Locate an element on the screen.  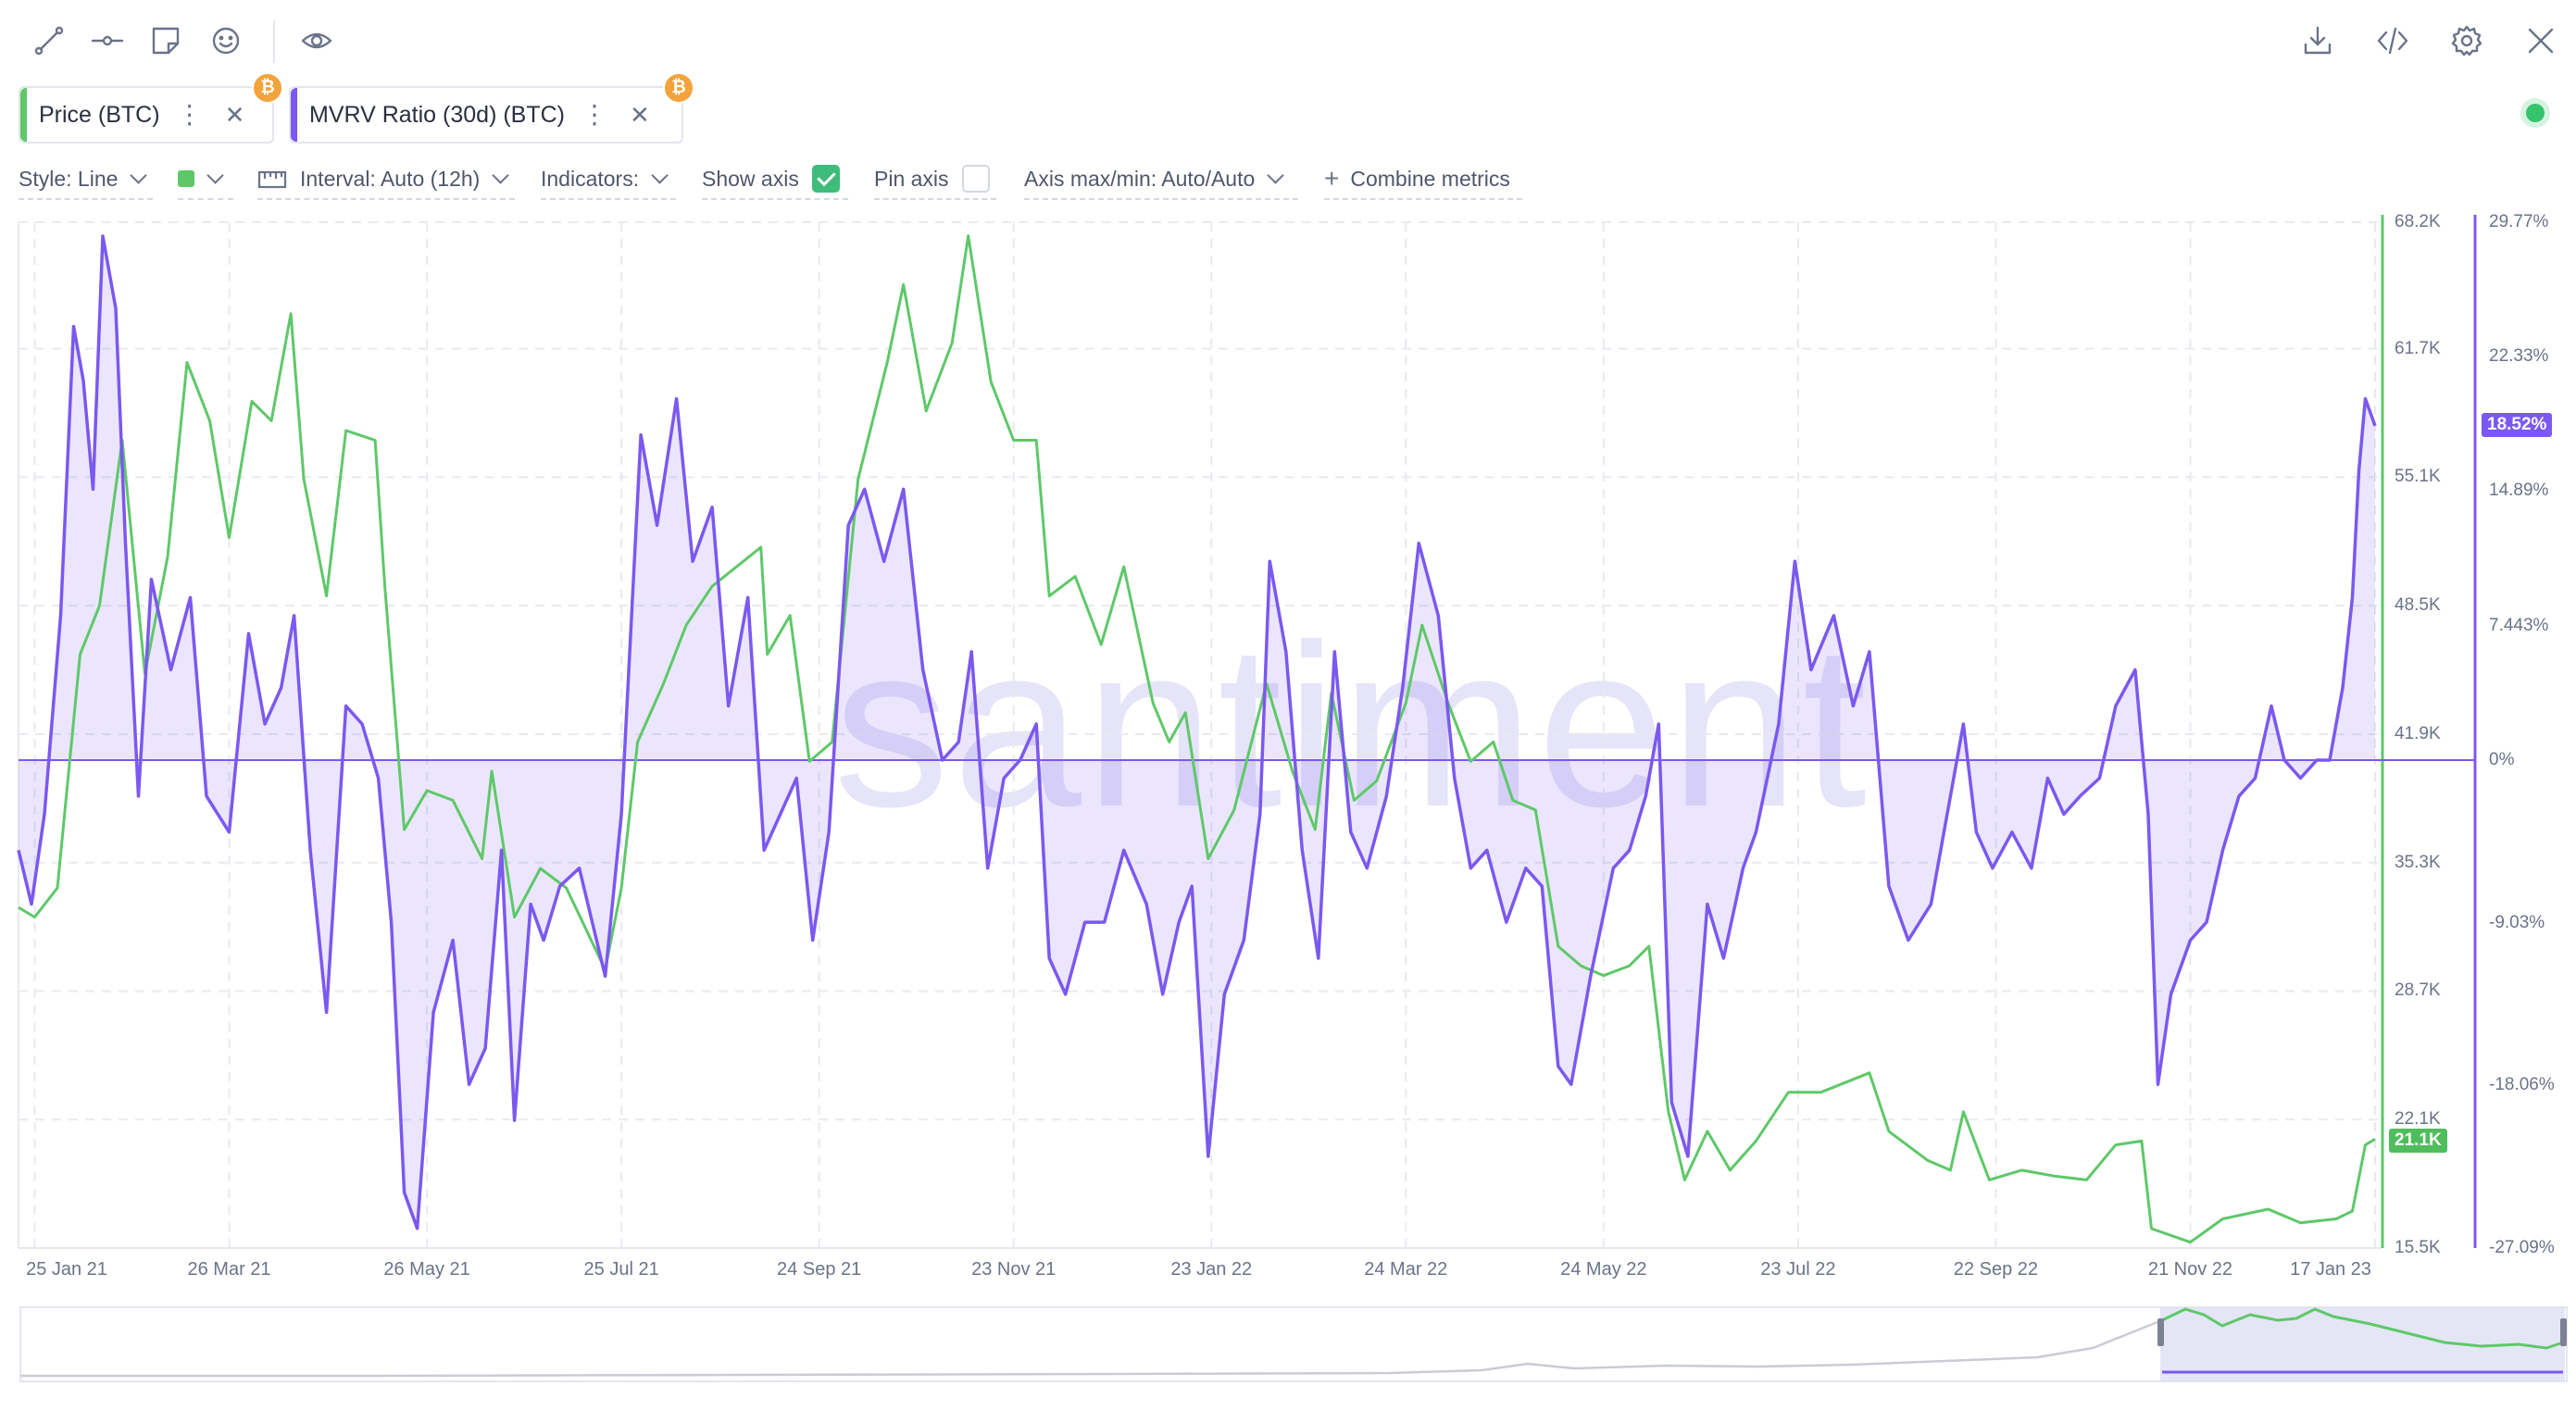
combine-metrics-label: Combine metrics is located at coordinates (1430, 178).